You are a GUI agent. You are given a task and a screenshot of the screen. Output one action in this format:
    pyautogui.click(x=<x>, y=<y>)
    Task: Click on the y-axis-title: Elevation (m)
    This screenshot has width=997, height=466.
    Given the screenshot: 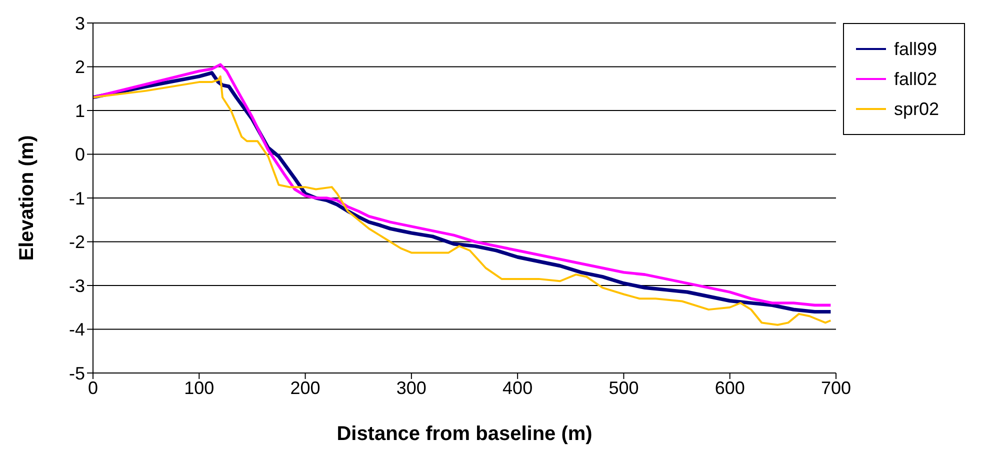 What is the action you would take?
    pyautogui.click(x=27, y=198)
    